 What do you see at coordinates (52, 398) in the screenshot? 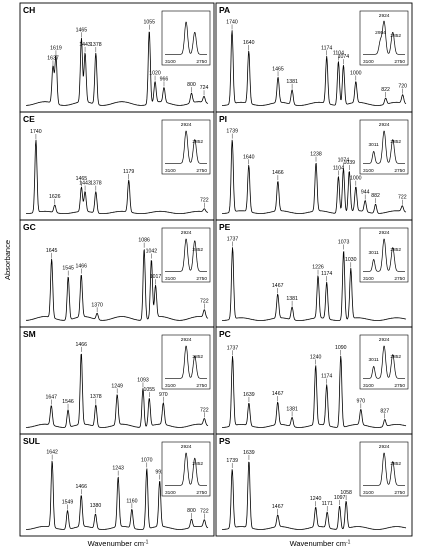
I see `peak-label: 1647` at bounding box center [52, 398].